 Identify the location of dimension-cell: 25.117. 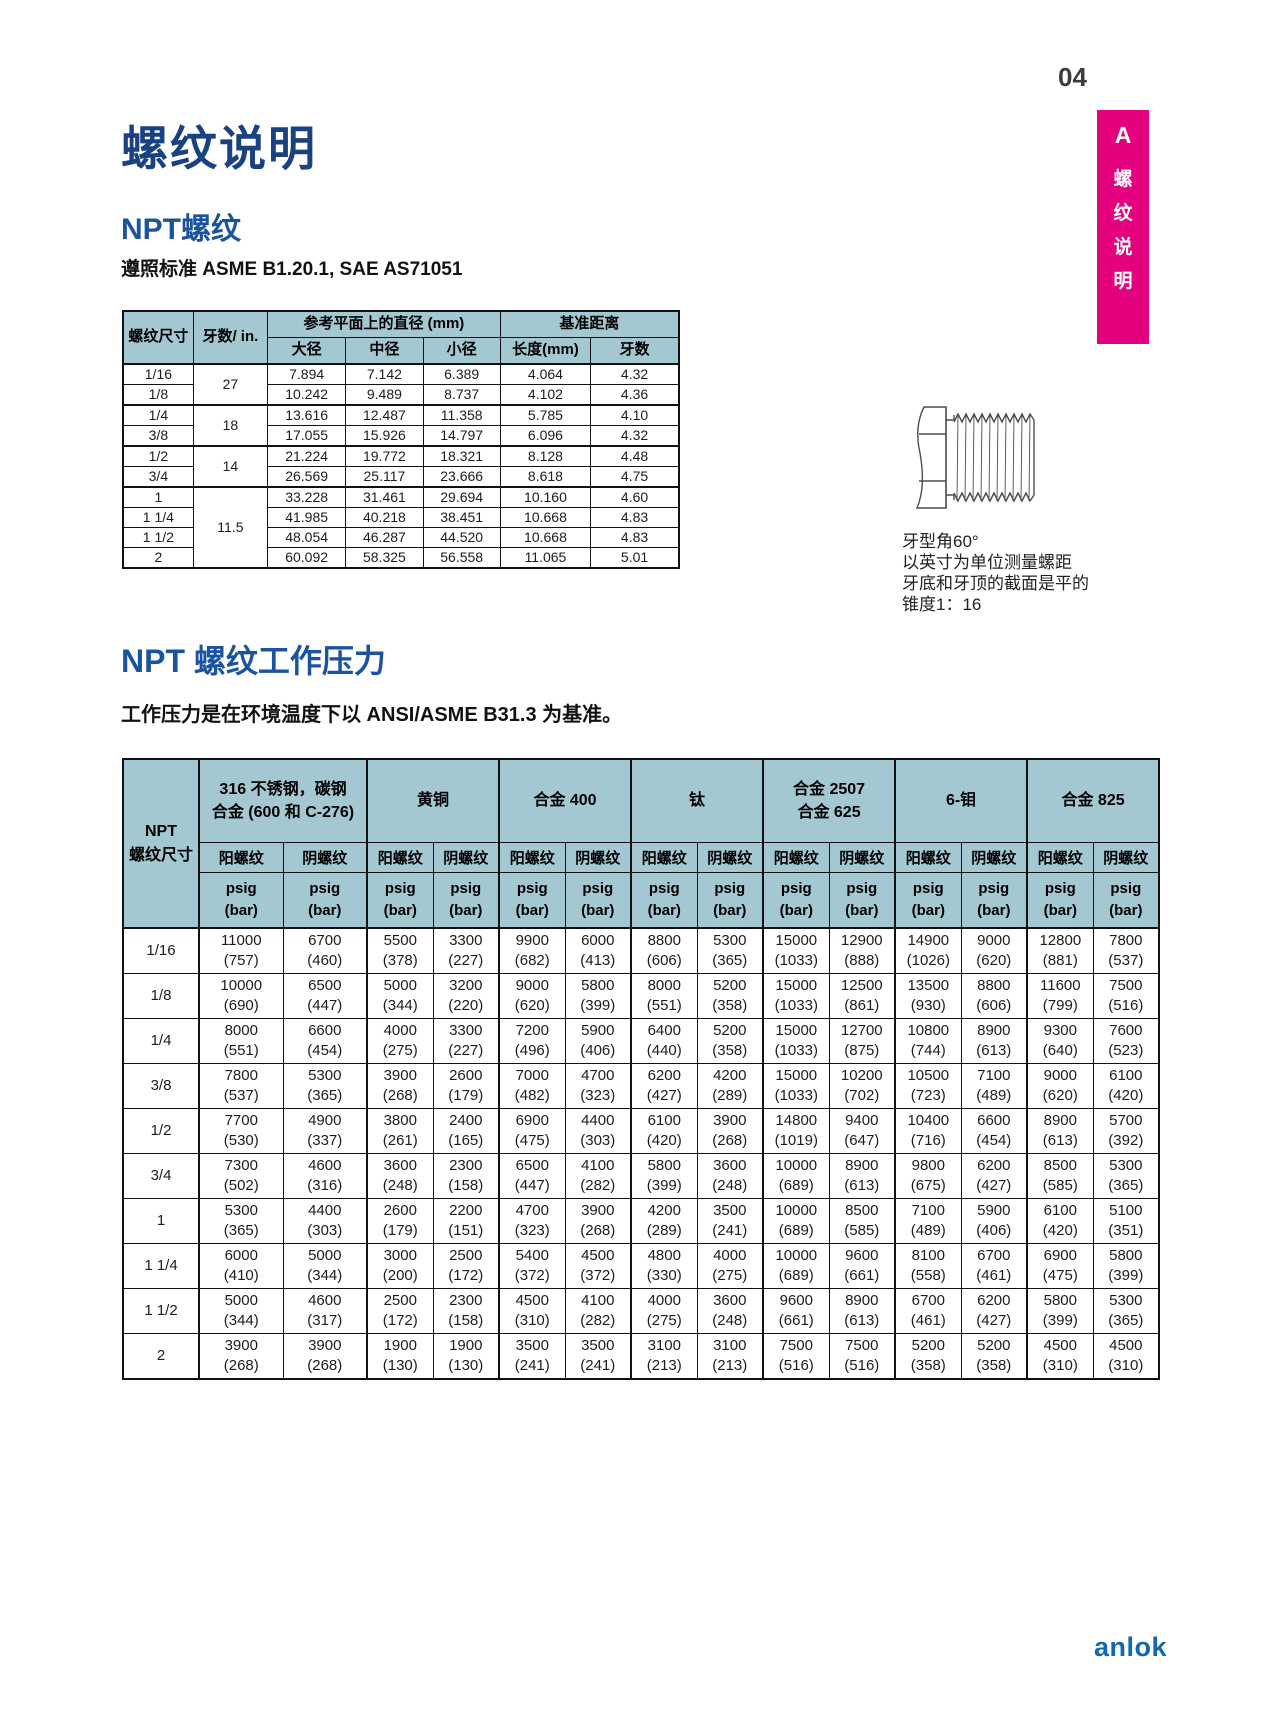
(384, 476).